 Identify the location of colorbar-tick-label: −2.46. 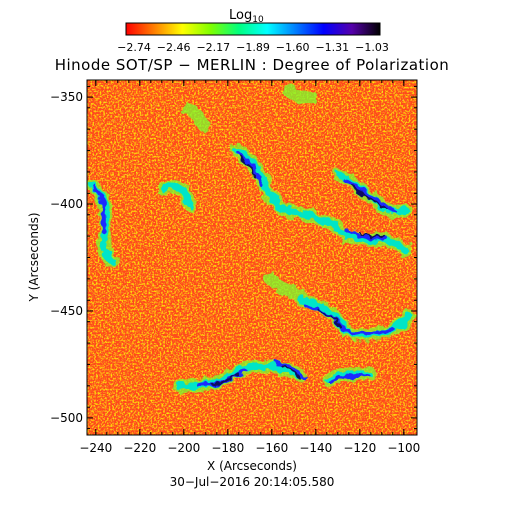
(174, 47).